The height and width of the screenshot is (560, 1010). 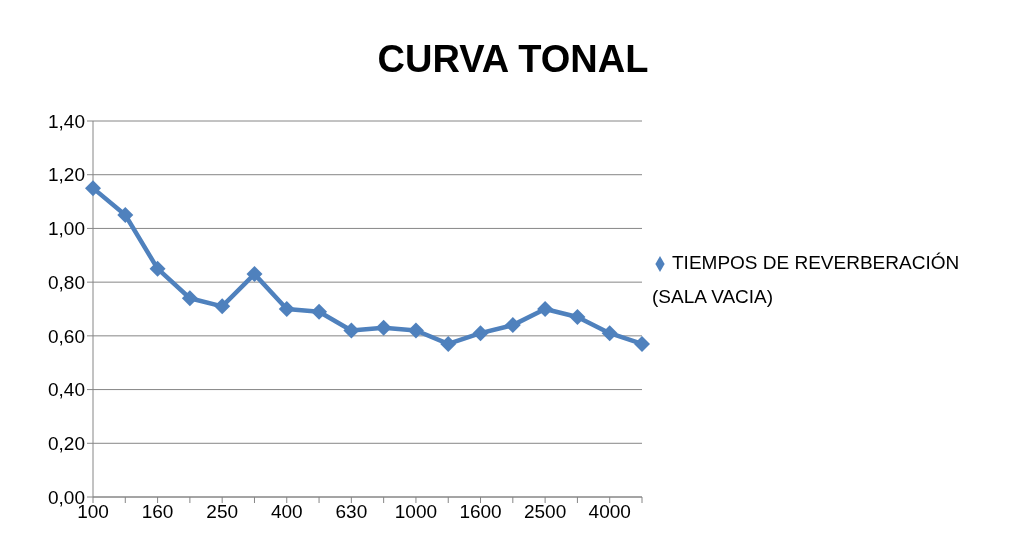 I want to click on x-tick-label: 1000, so click(x=416, y=512).